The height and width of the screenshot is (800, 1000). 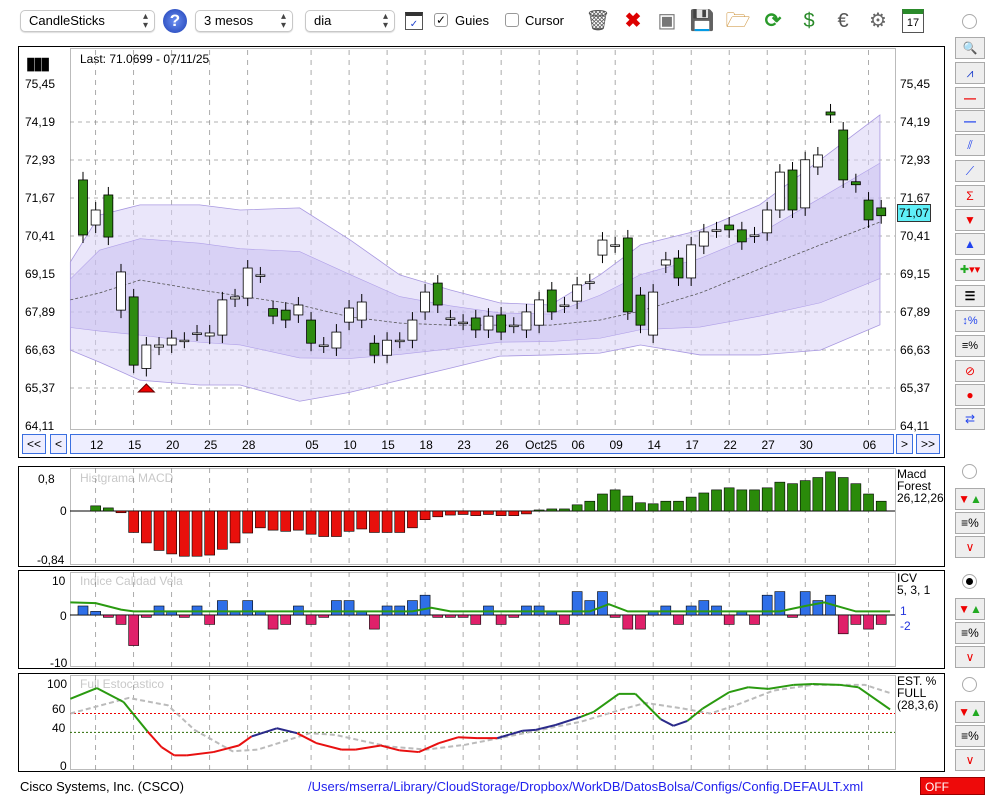 I want to click on up-arrow-button: ▲, so click(x=970, y=244).